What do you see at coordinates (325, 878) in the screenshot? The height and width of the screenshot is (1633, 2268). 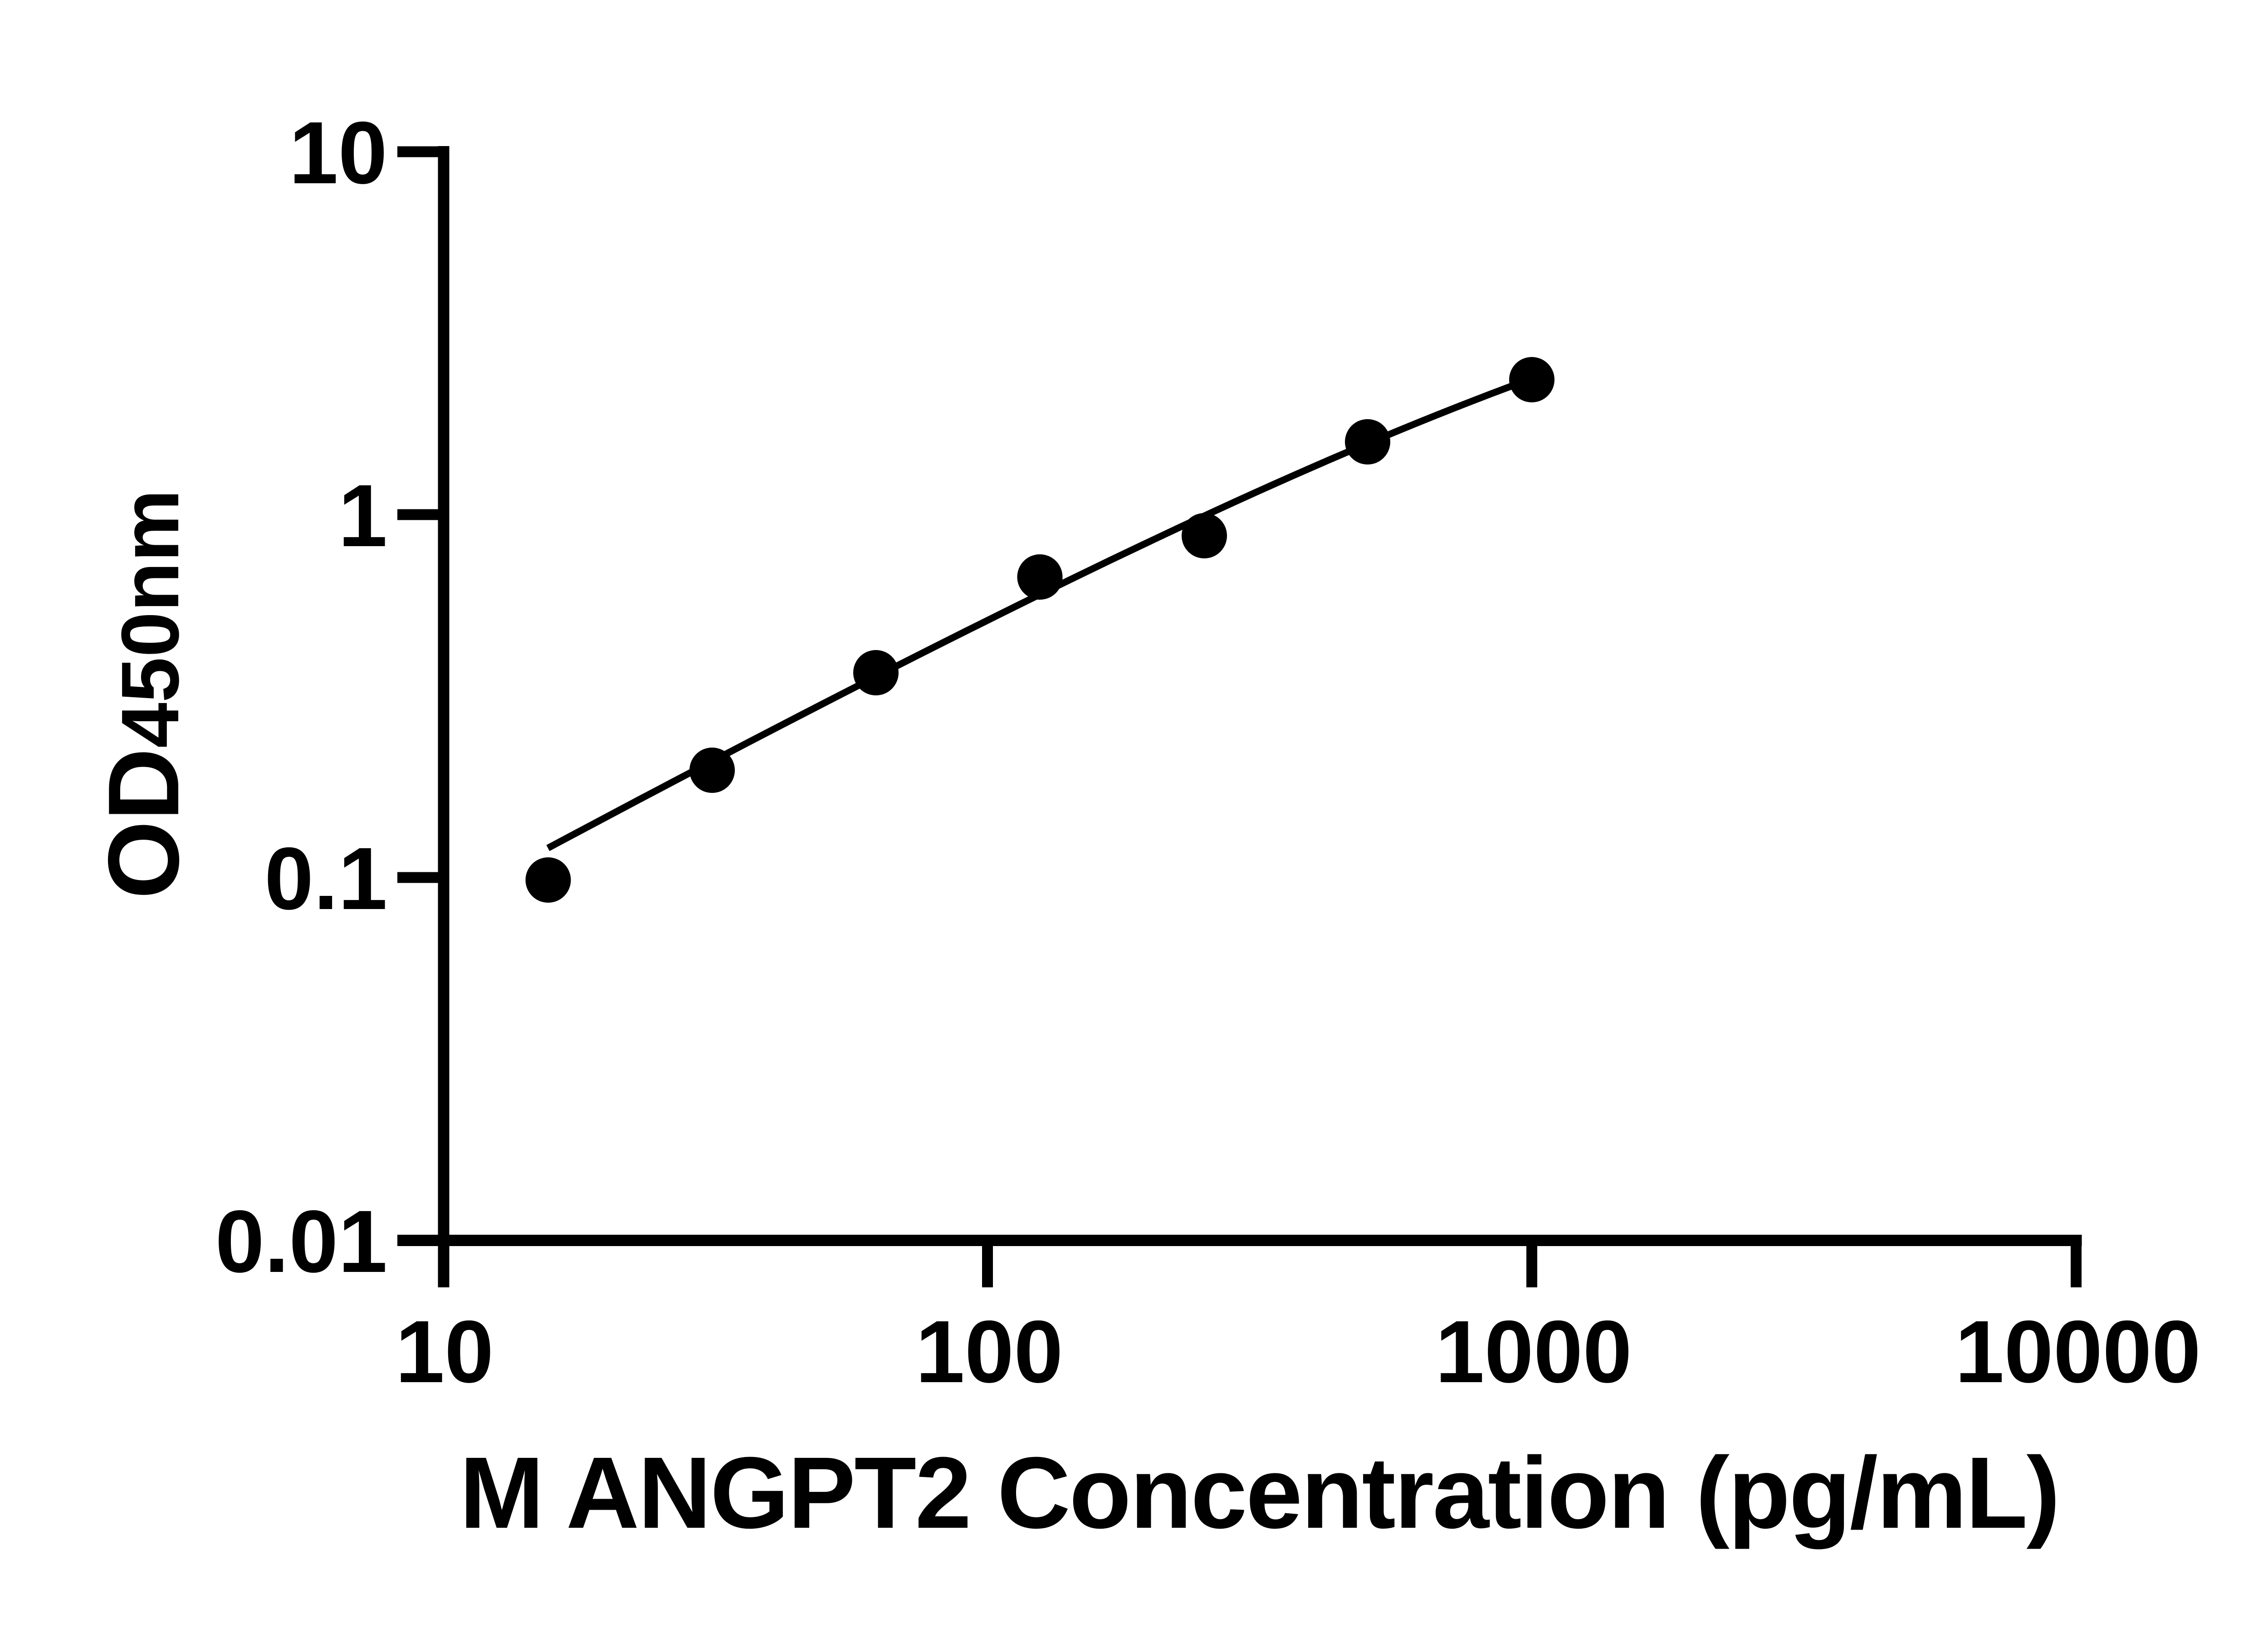 I see `svg-text: 0.1` at bounding box center [325, 878].